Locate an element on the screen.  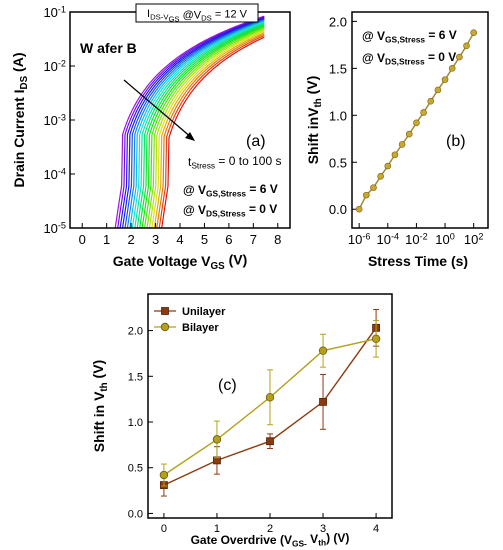
panel-a-y-tick-label: 10⁻² is located at coordinates (54, 66).